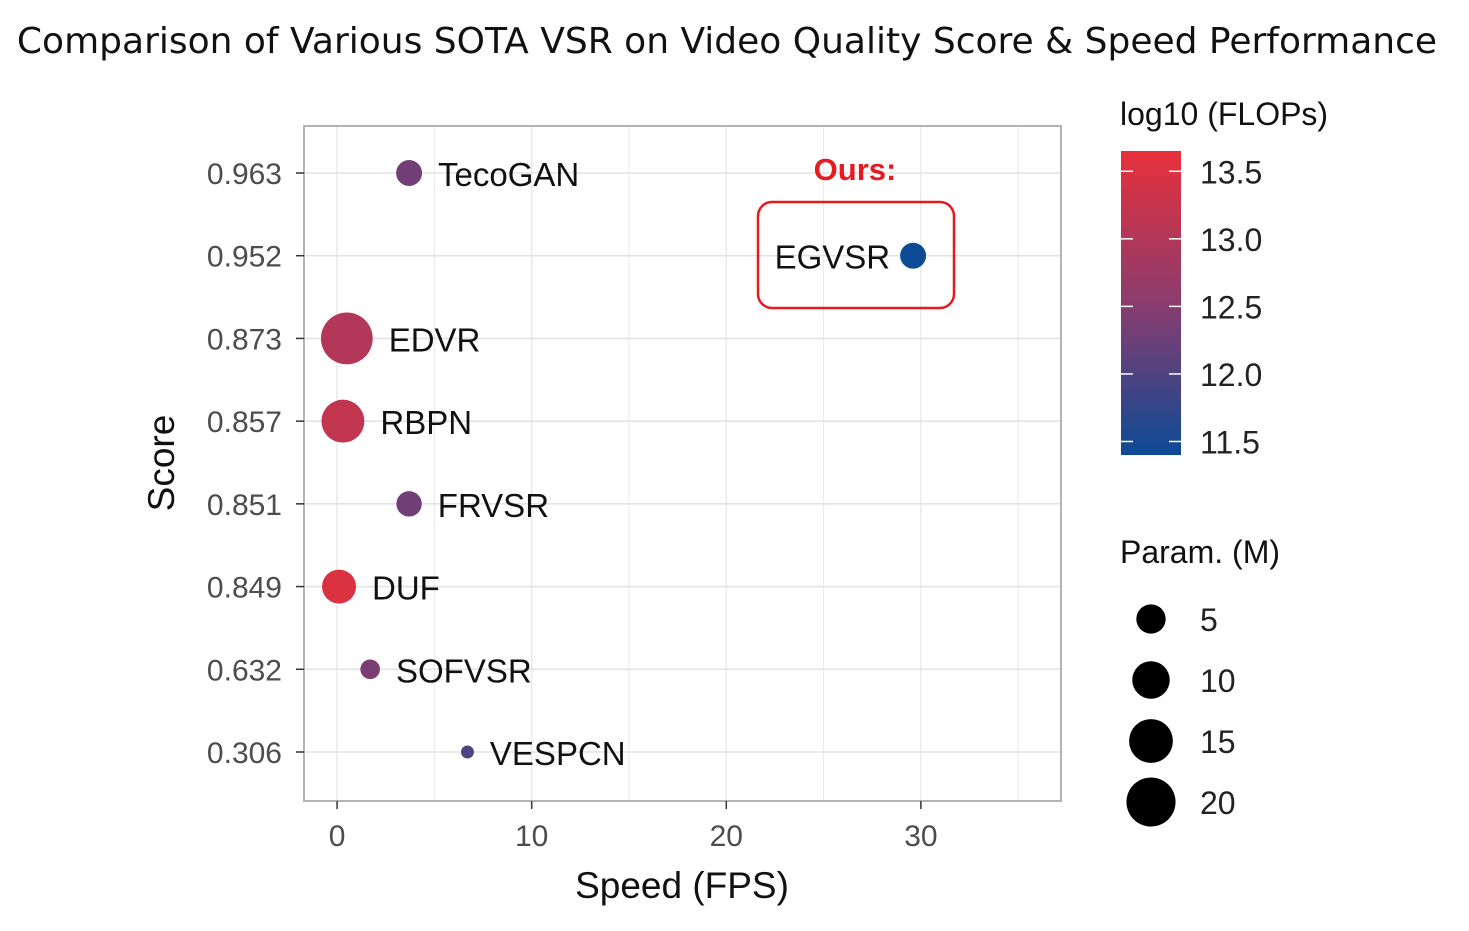 This screenshot has width=1469, height=931. What do you see at coordinates (1231, 172) in the screenshot?
I see `color-legend-tick-label: 13.5` at bounding box center [1231, 172].